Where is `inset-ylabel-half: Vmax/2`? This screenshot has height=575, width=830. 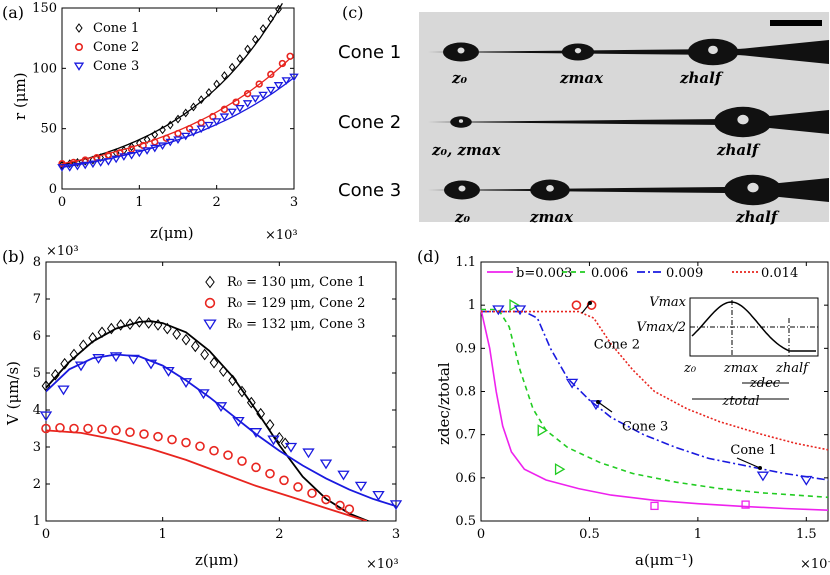
inset-ylabel-half: Vmax/2 is located at coordinates (661, 327).